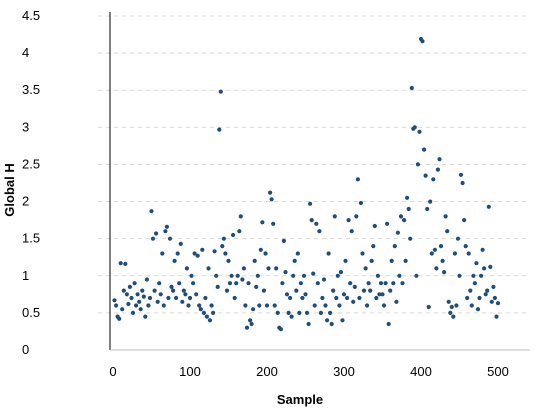 The height and width of the screenshot is (414, 550). Describe the element at coordinates (25, 349) in the screenshot. I see `y-tick-label: 0` at that location.